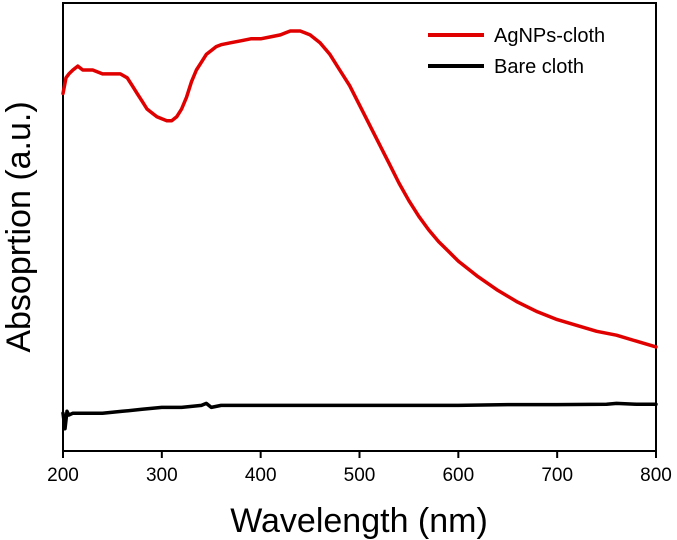 This screenshot has height=540, width=677. I want to click on x-axis-tick-labels: 200 300 400 500 600 700 800, so click(359, 475).